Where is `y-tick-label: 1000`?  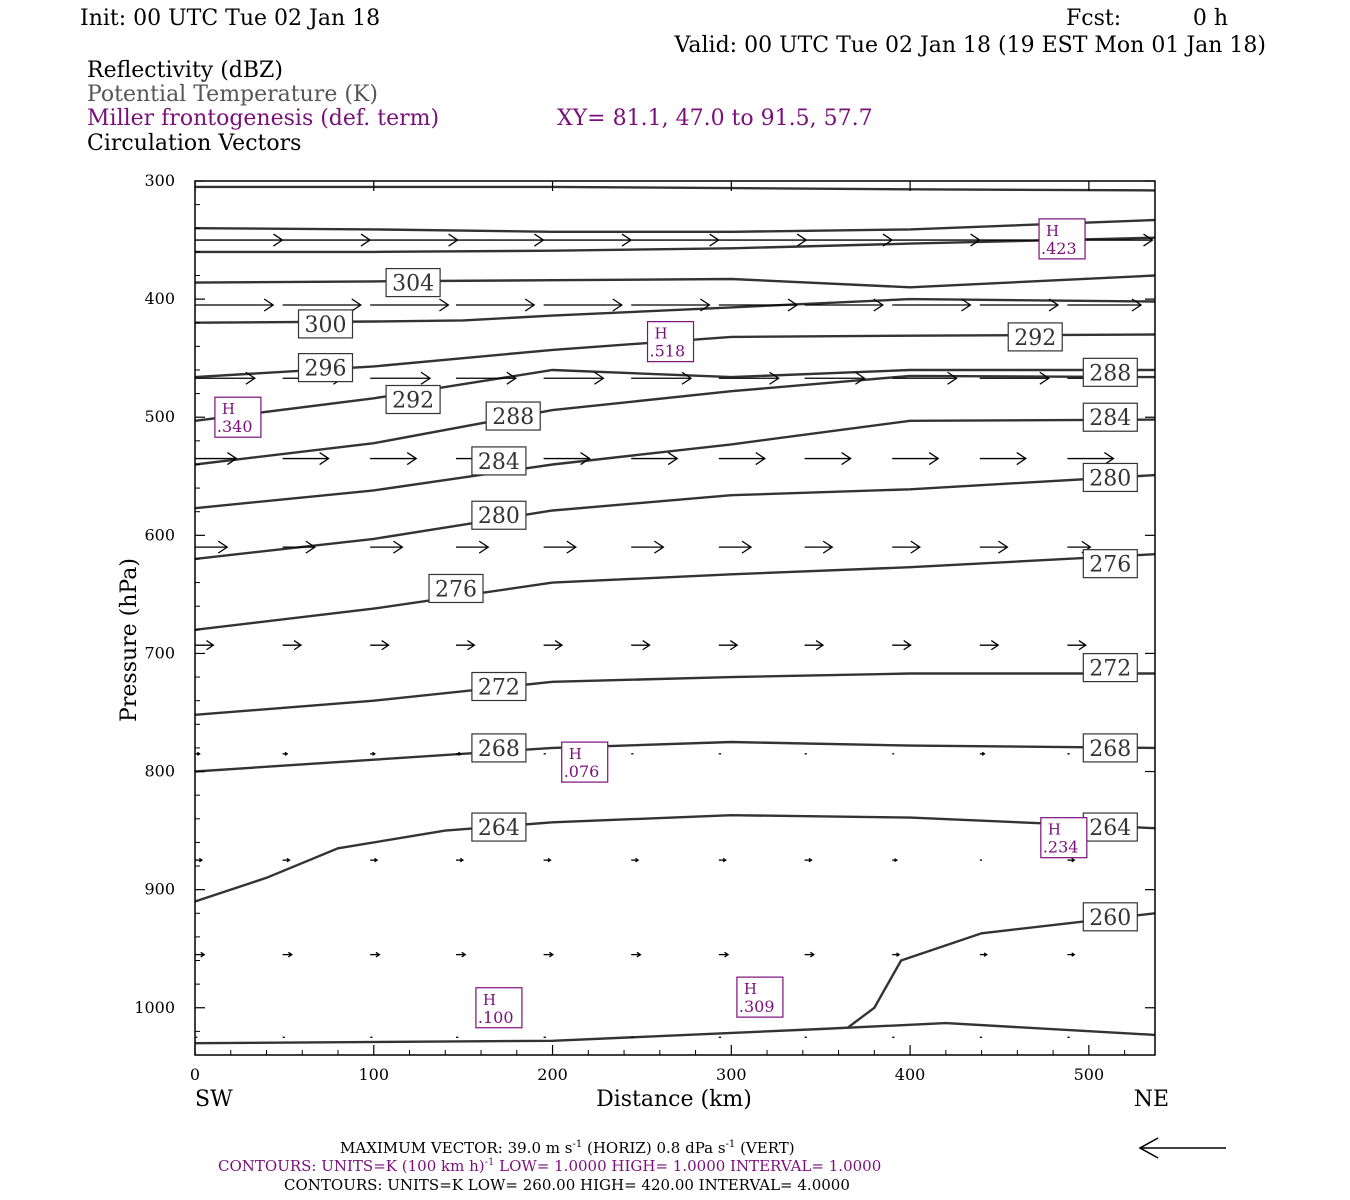
y-tick-label: 1000 is located at coordinates (154, 1007).